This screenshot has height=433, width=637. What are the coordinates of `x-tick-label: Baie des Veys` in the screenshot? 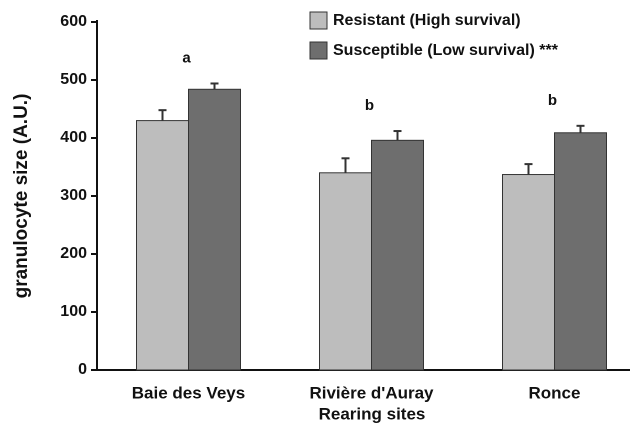 It's located at (188, 392).